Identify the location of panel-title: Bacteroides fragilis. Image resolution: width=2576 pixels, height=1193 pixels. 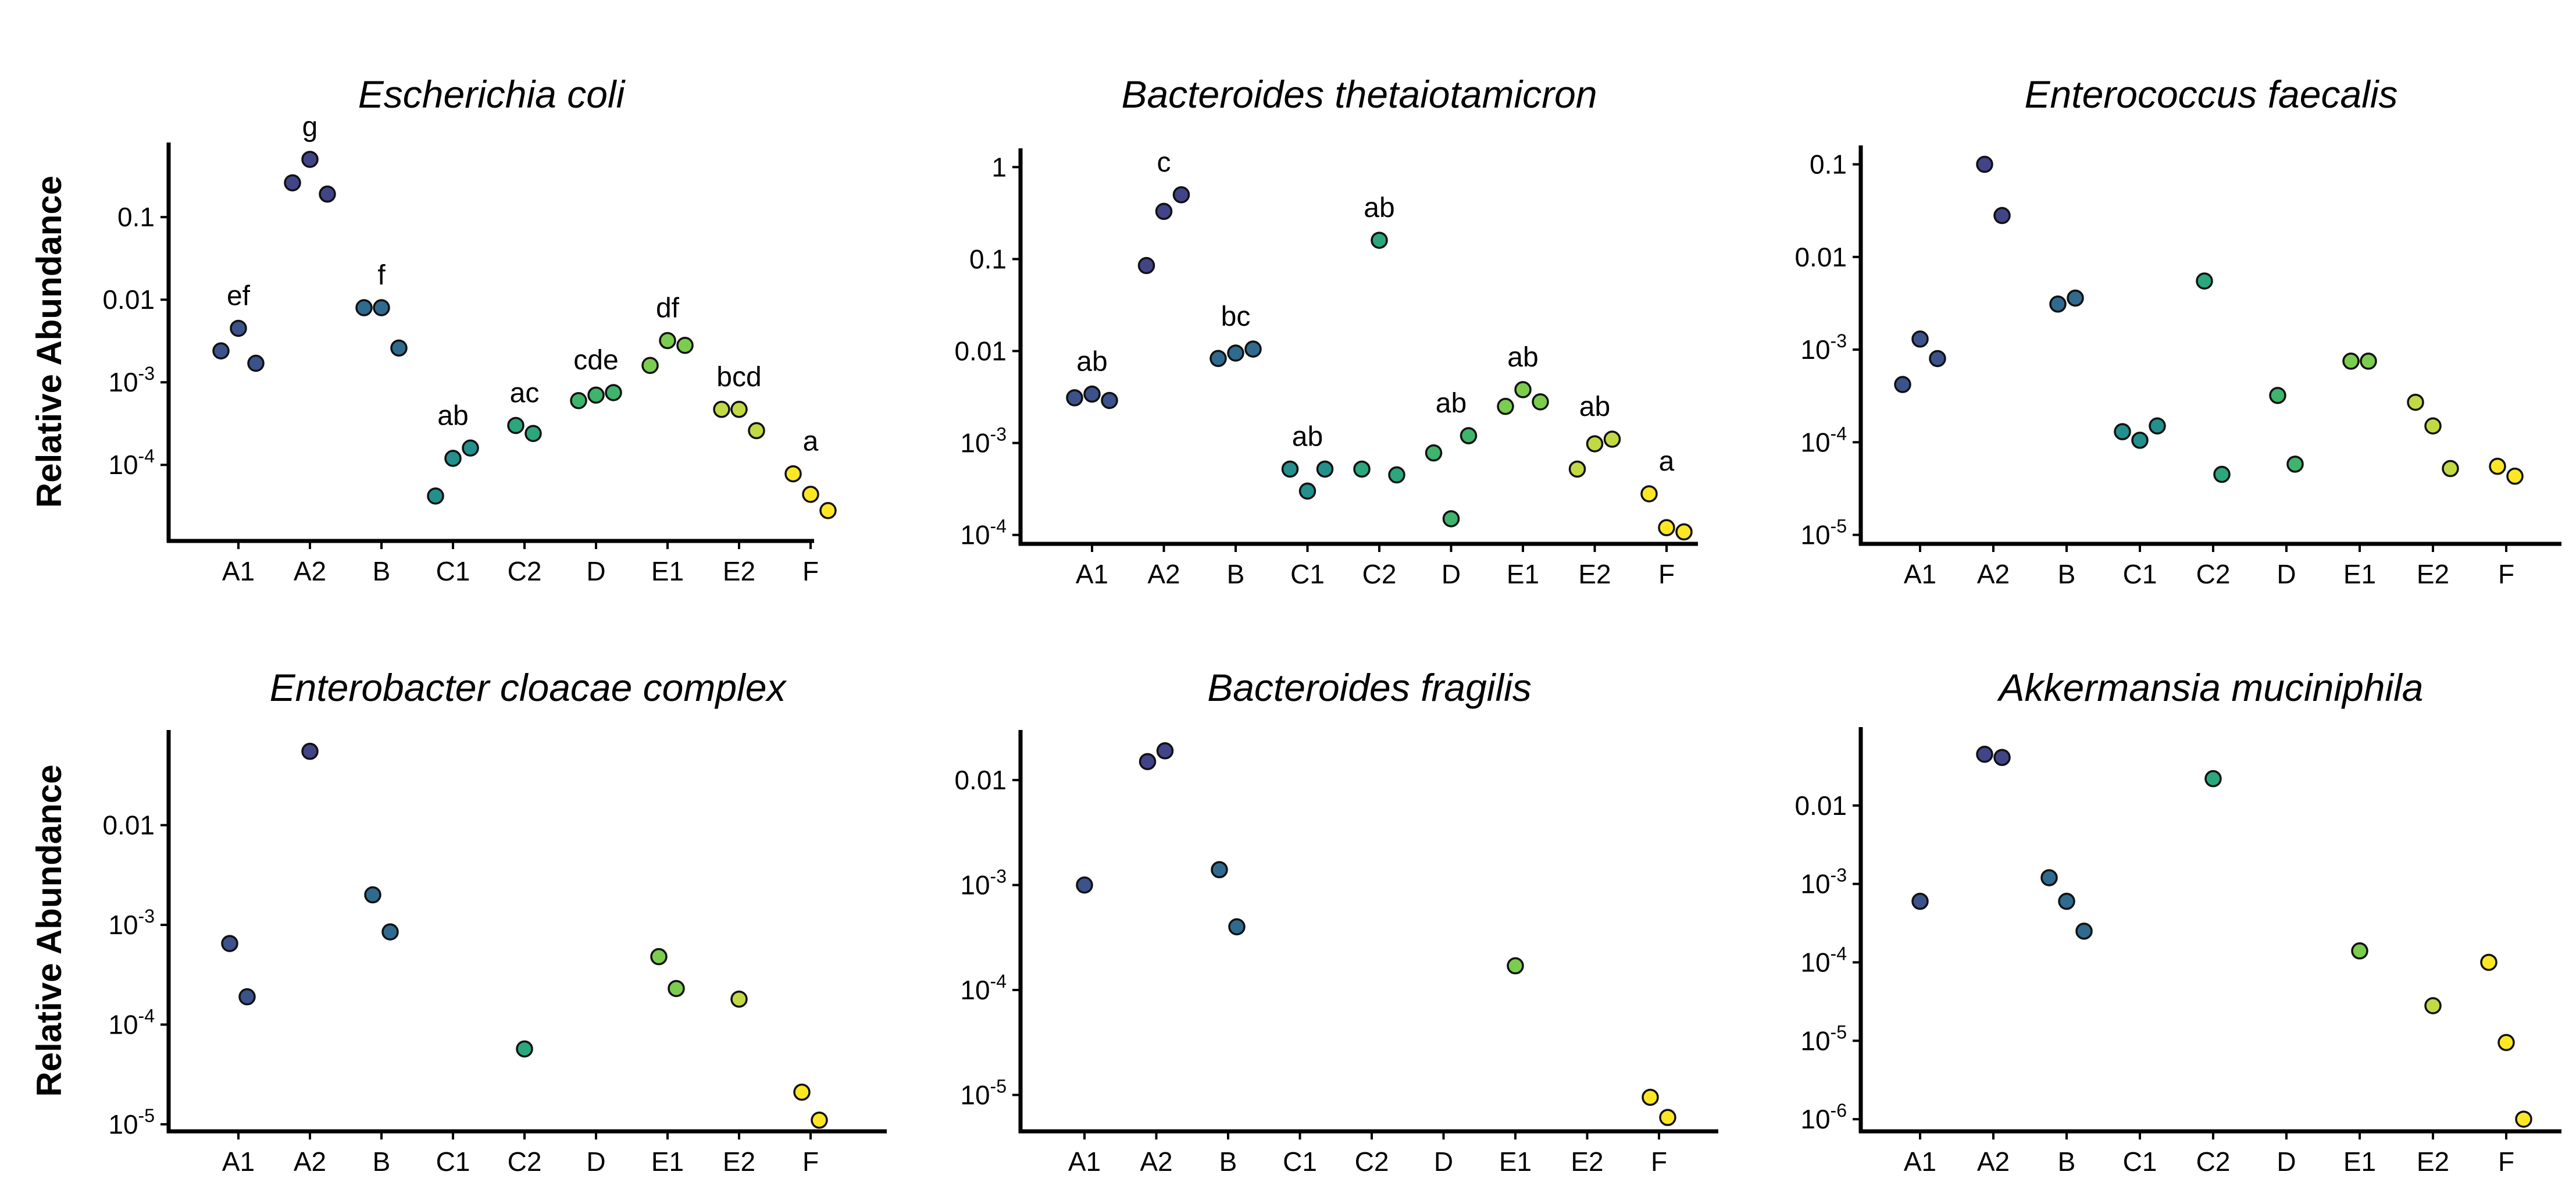
(1369, 687).